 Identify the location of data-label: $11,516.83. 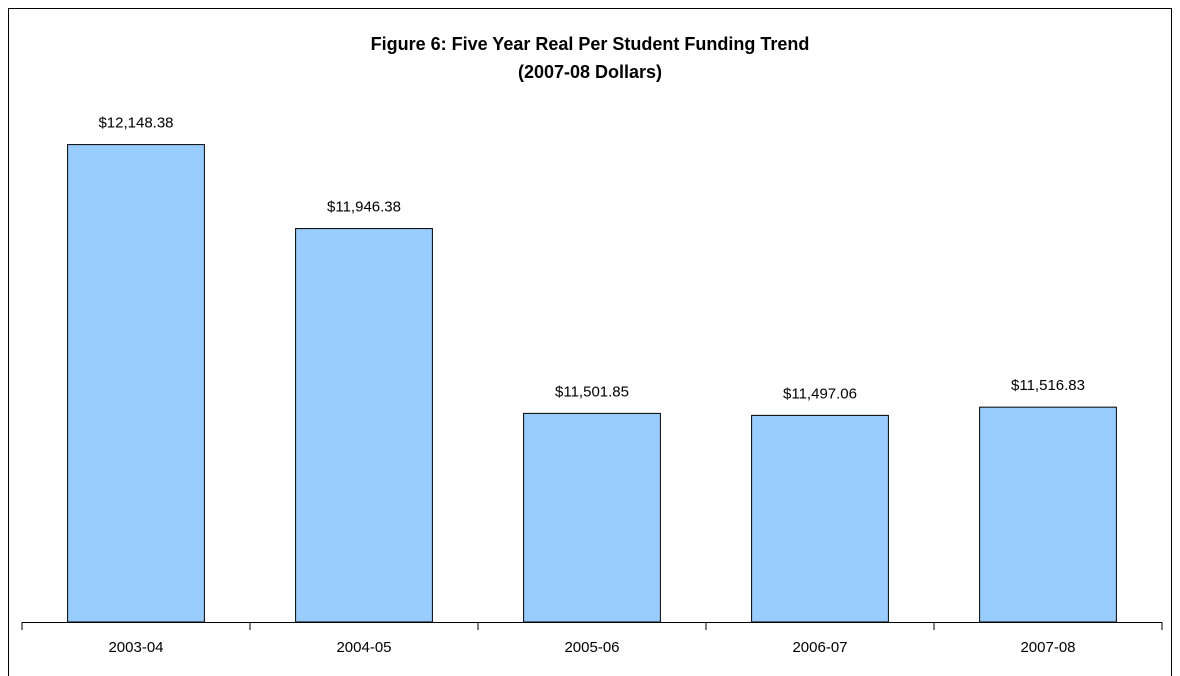
(1048, 385).